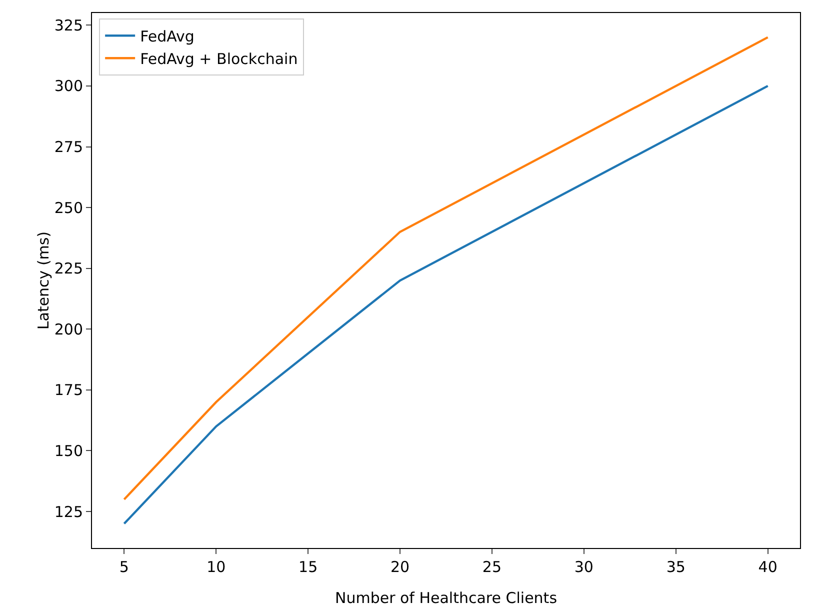 This screenshot has height=611, width=814. I want to click on y-tick-label: 125, so click(68, 511).